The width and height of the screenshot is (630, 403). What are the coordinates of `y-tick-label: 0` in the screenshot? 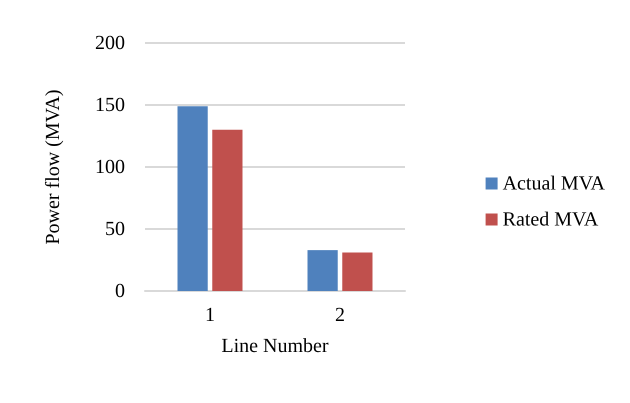 It's located at (120, 291).